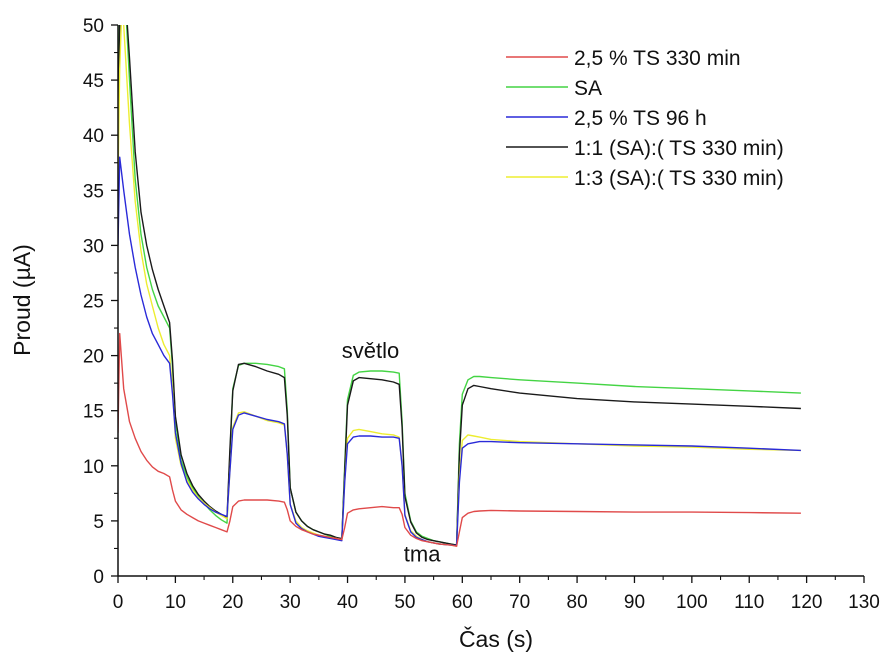 This screenshot has width=888, height=661. I want to click on x-tick-label: 130, so click(864, 602).